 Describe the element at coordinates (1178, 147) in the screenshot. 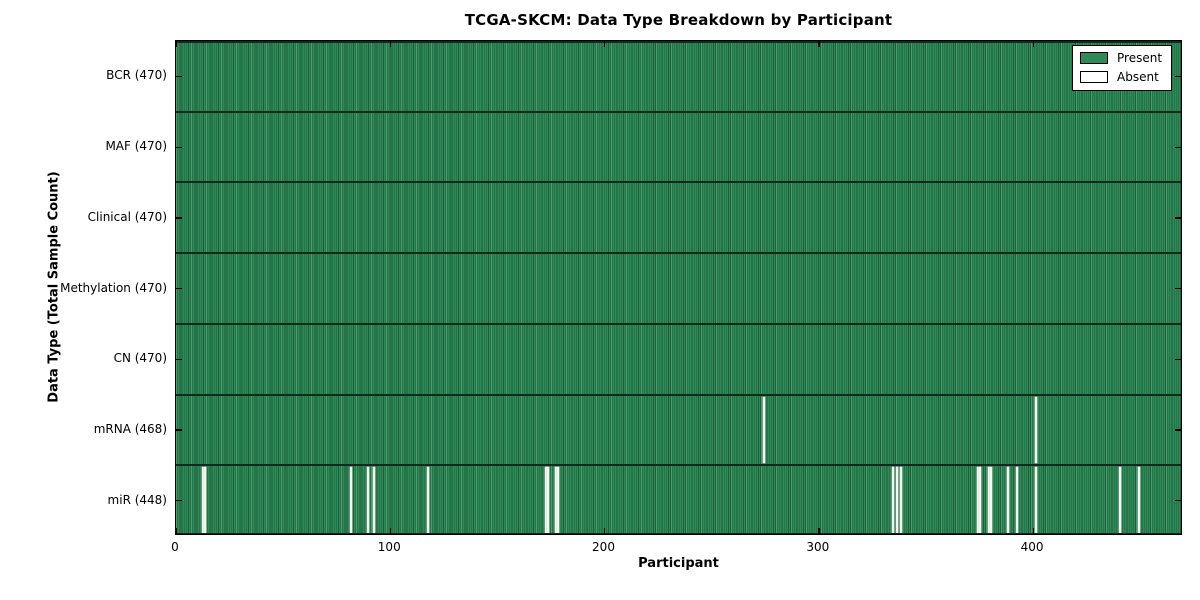

I see `y-tick-right-maf` at that location.